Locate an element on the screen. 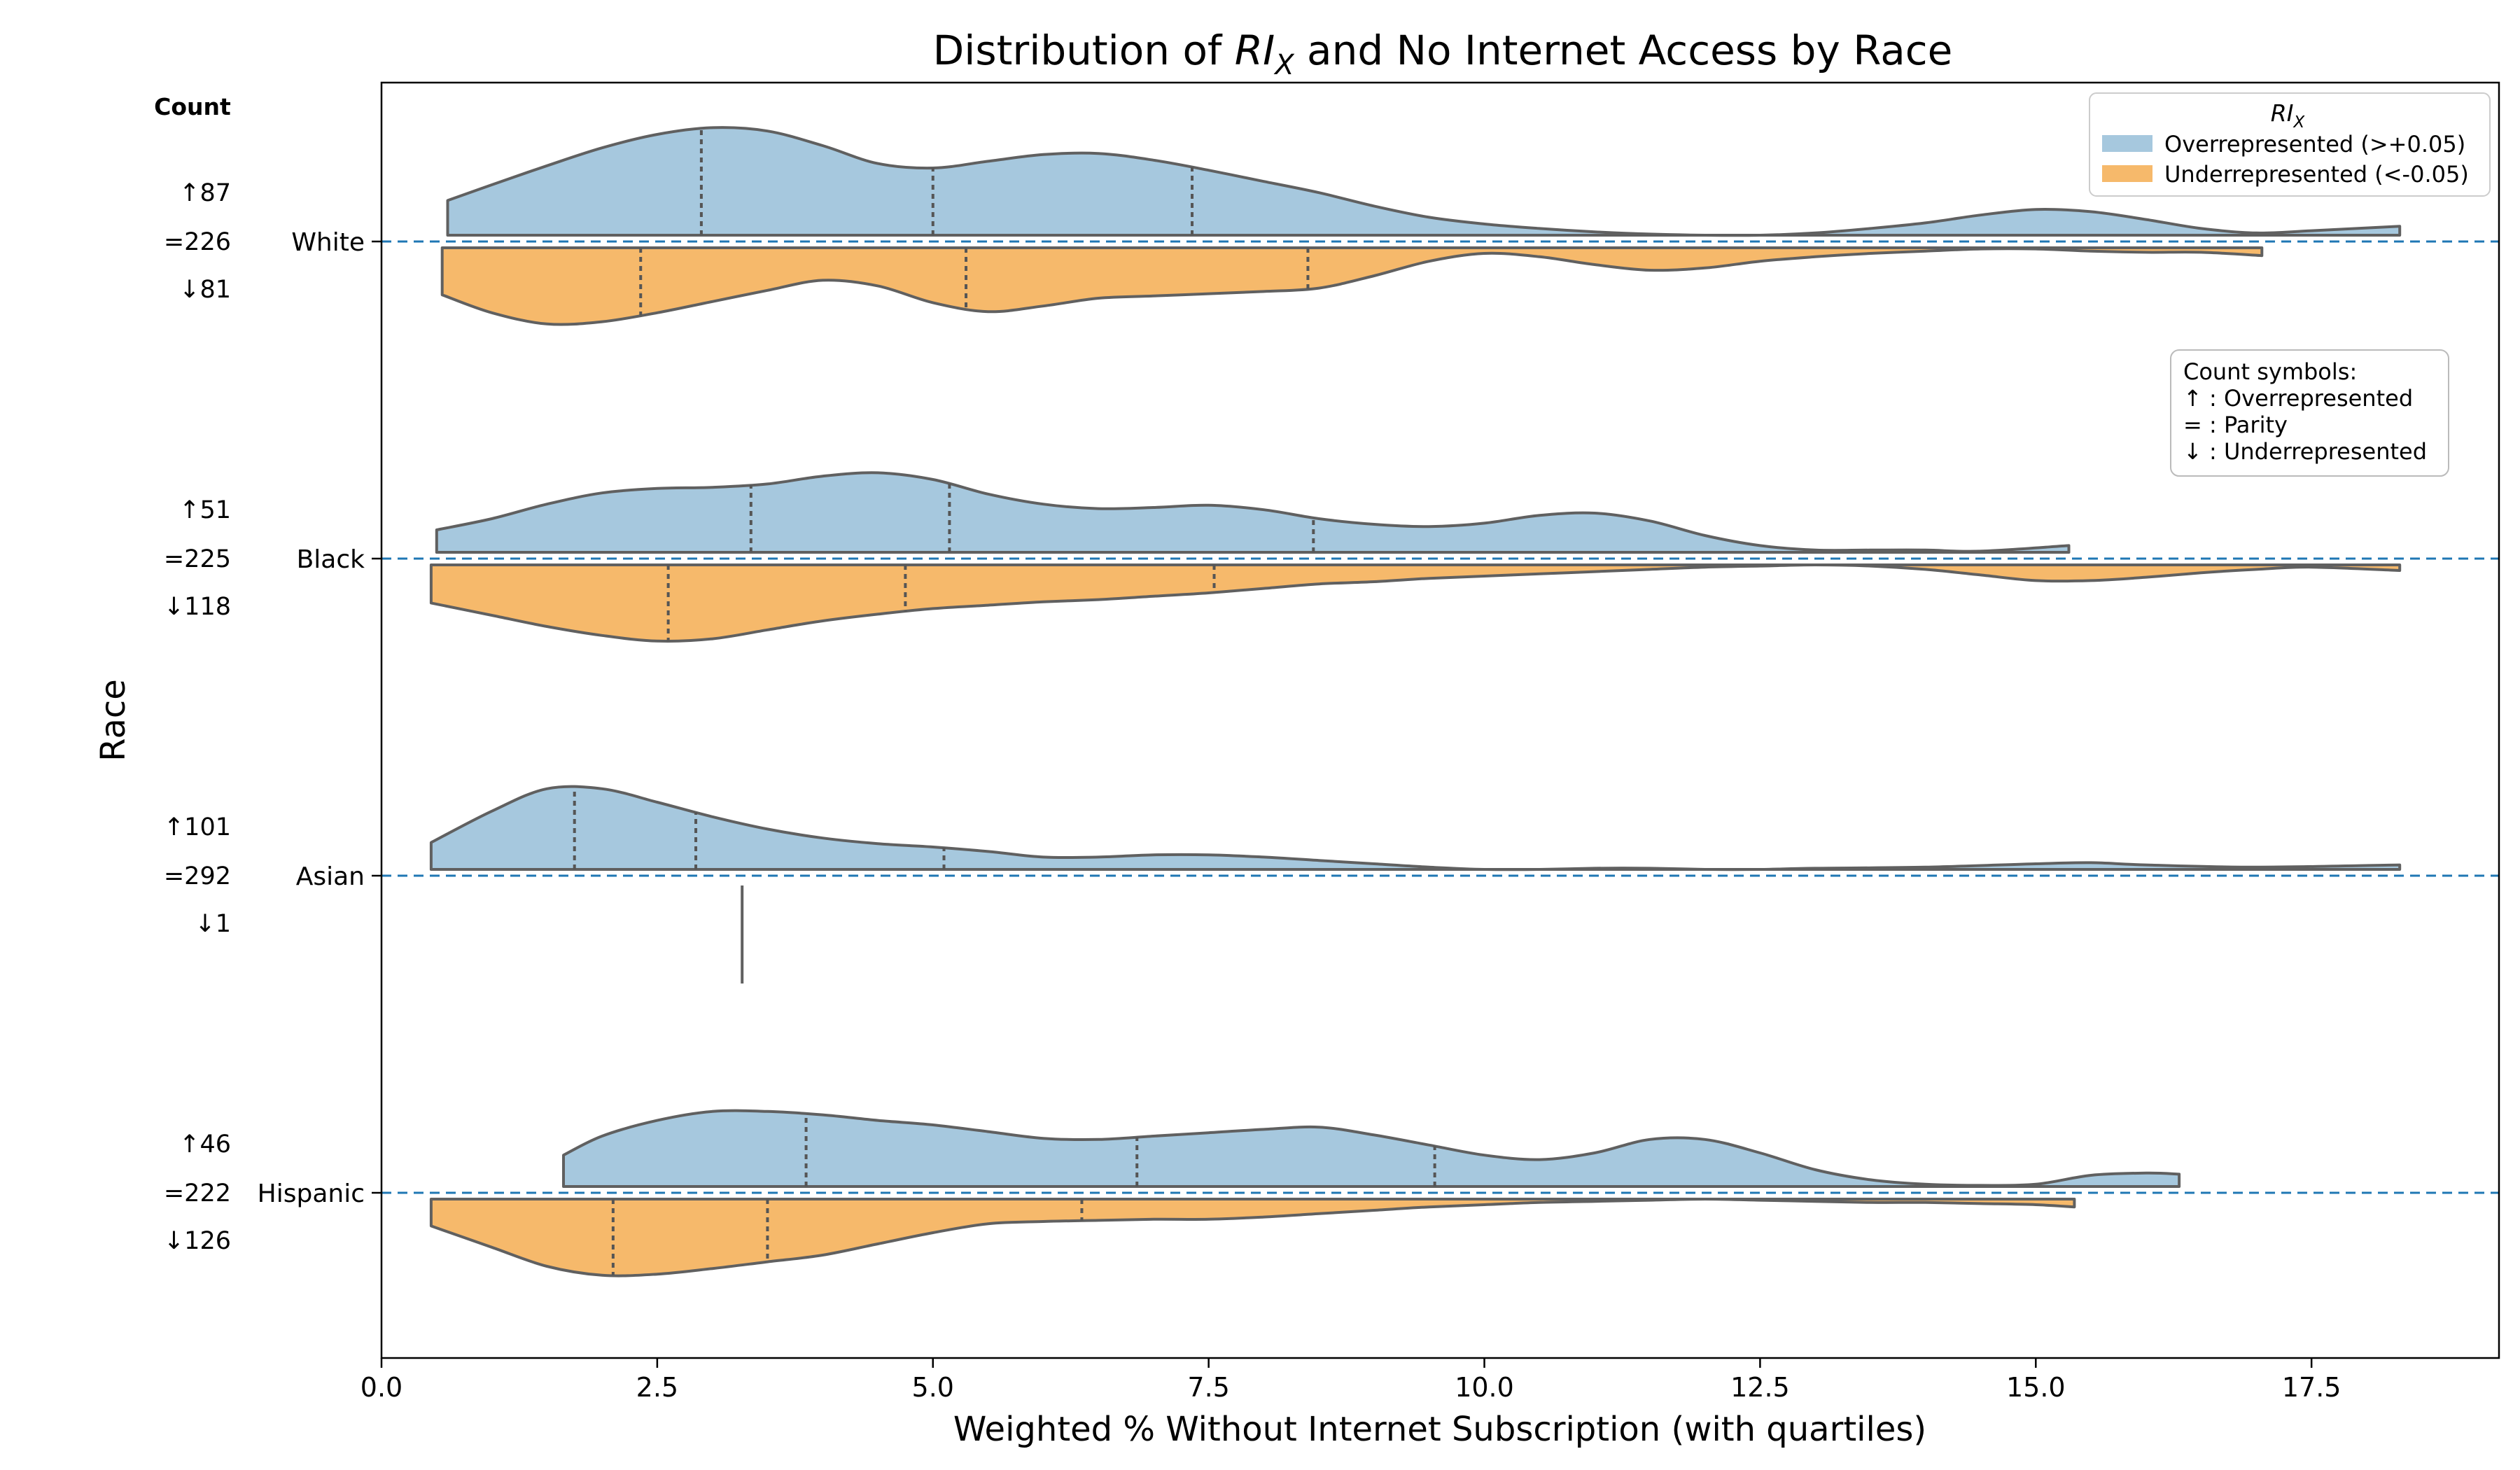 Image resolution: width=2520 pixels, height=1470 pixels. violin-hispanic-under is located at coordinates (1252, 1238).